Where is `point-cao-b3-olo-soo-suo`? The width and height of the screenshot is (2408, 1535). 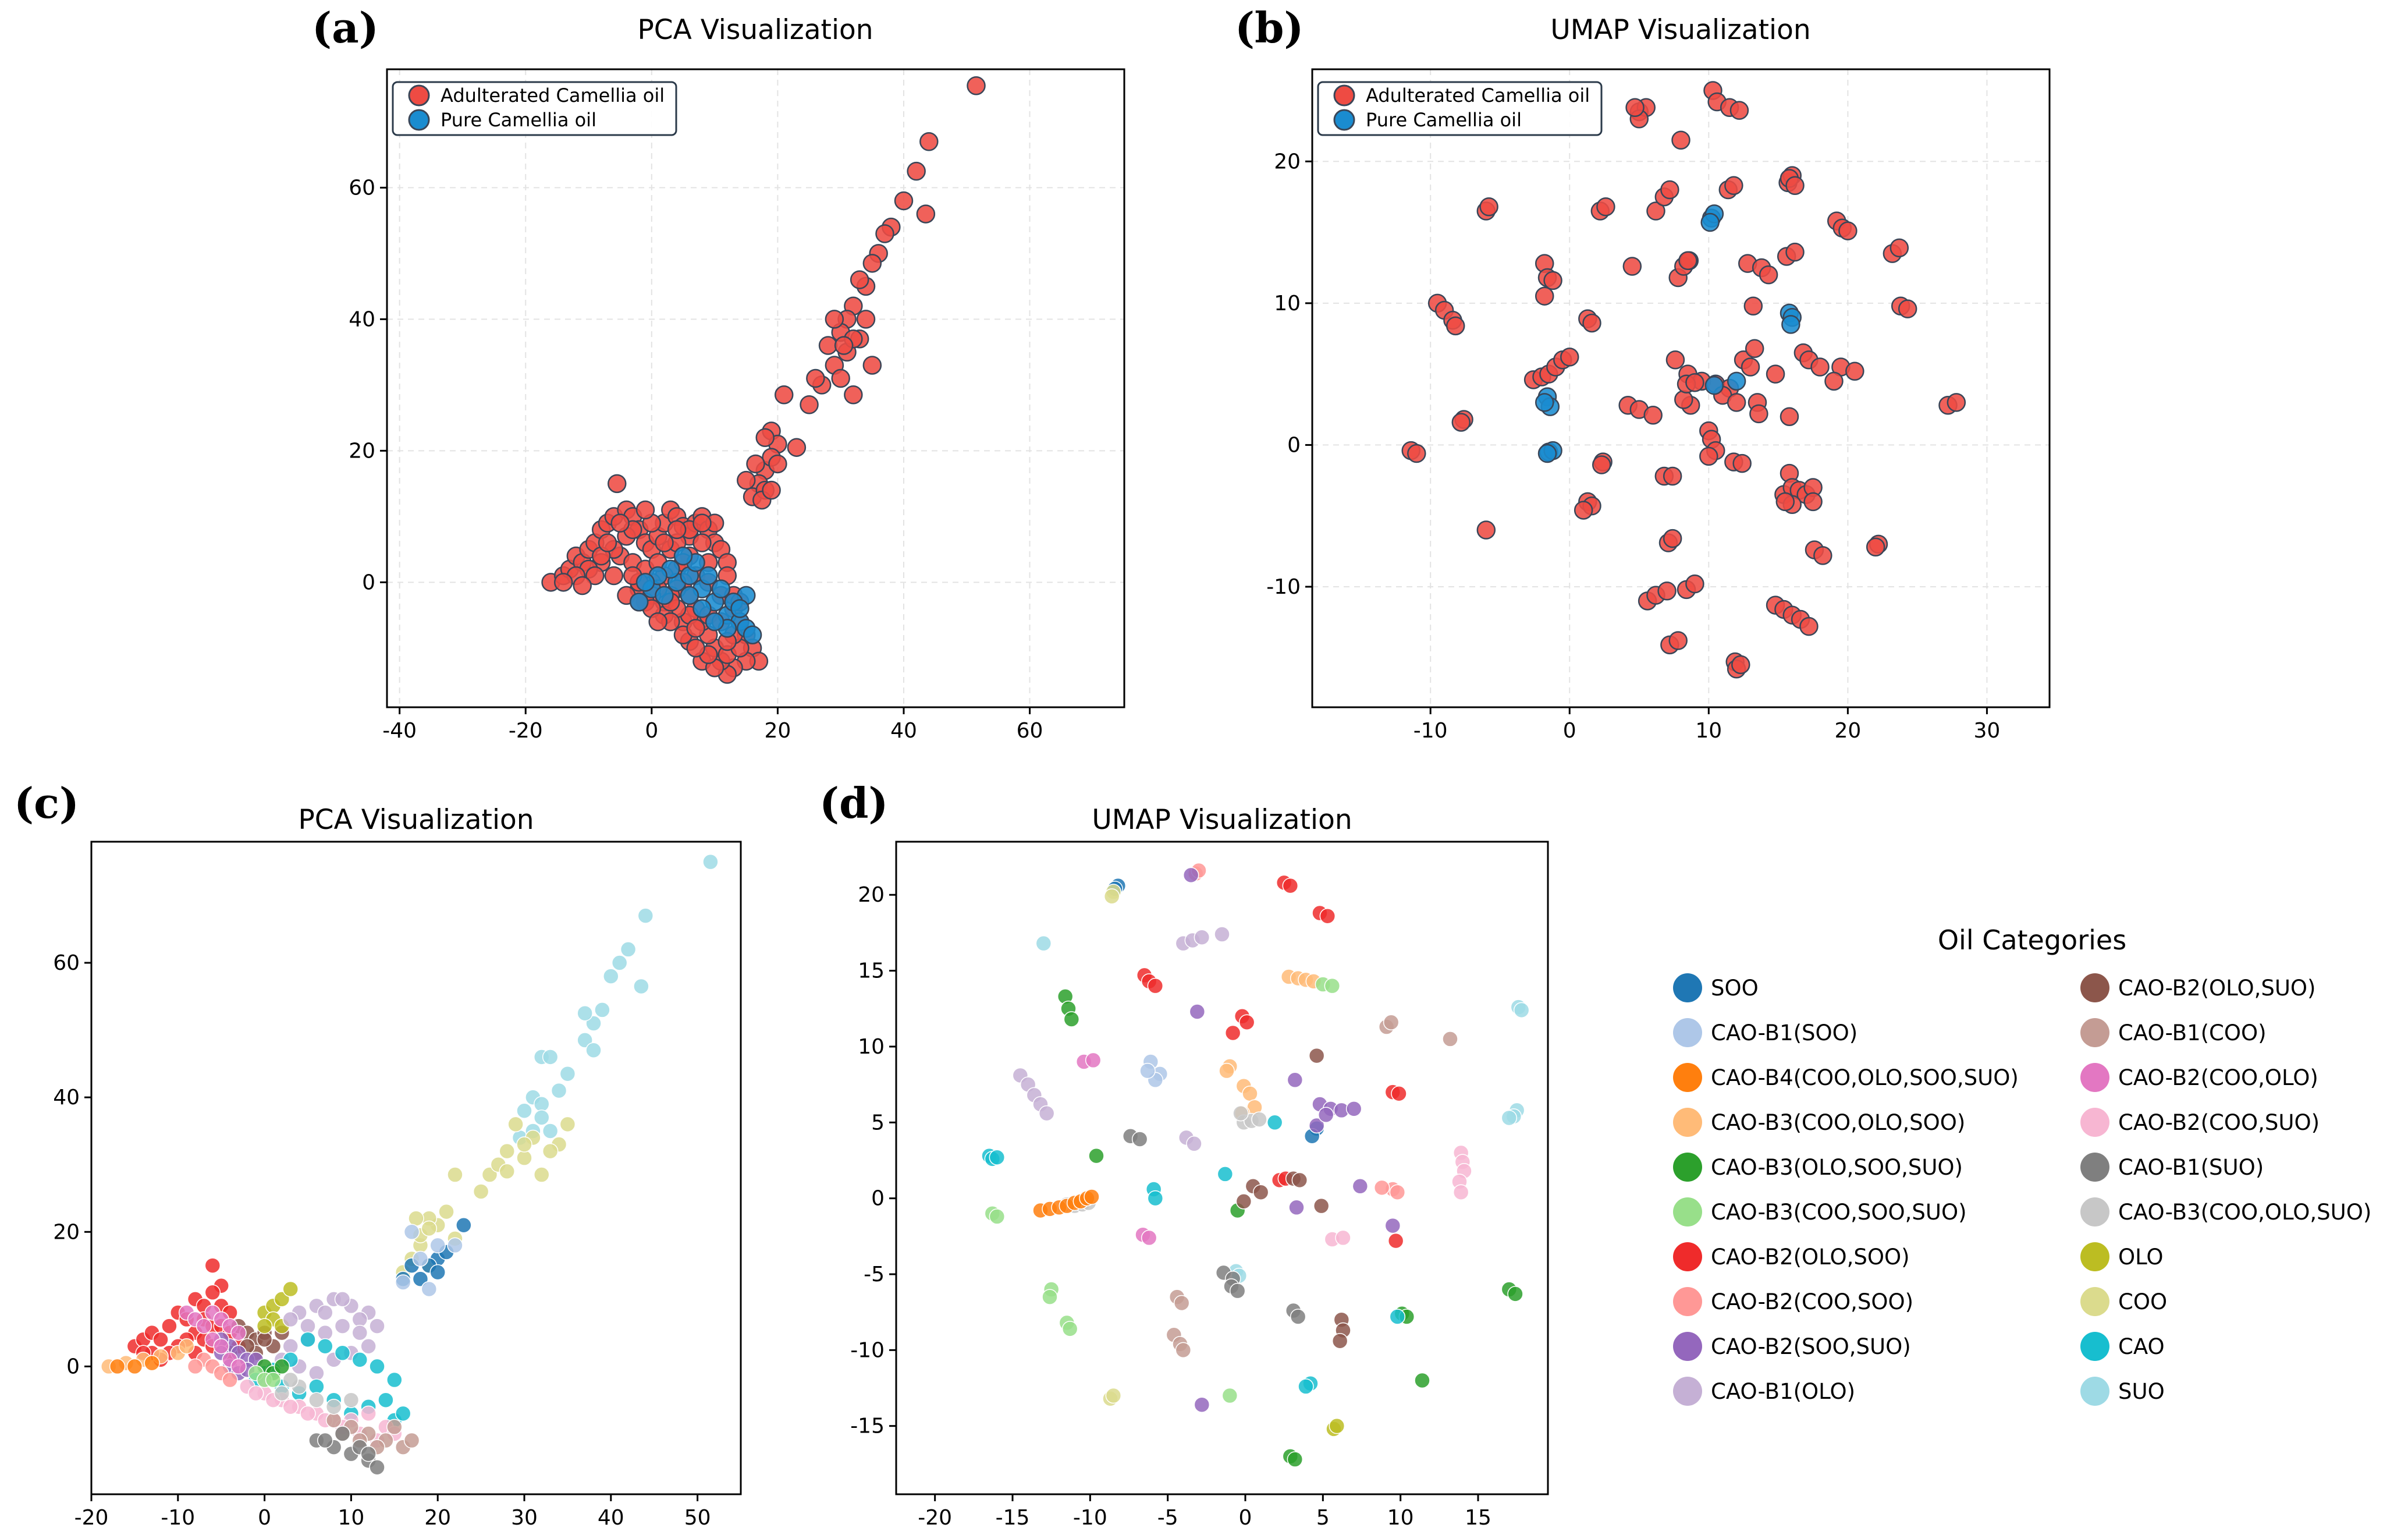 point-cao-b3-olo-soo-suo is located at coordinates (1096, 1155).